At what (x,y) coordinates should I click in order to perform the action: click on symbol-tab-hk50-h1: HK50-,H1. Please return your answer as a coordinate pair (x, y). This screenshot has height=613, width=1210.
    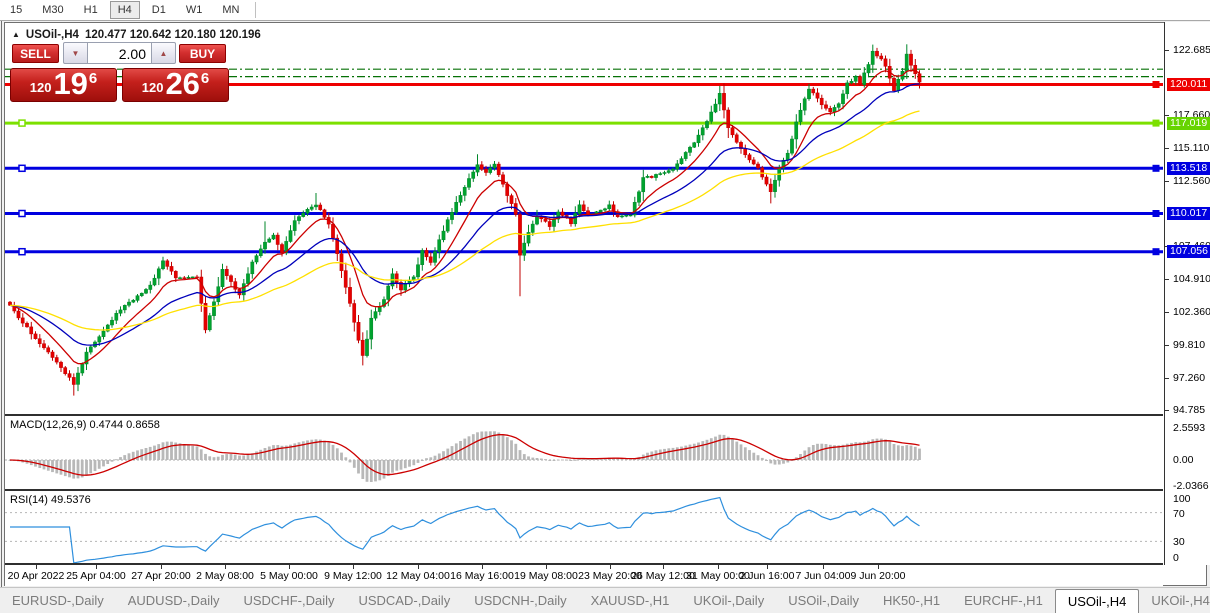
    Looking at the image, I should click on (912, 600).